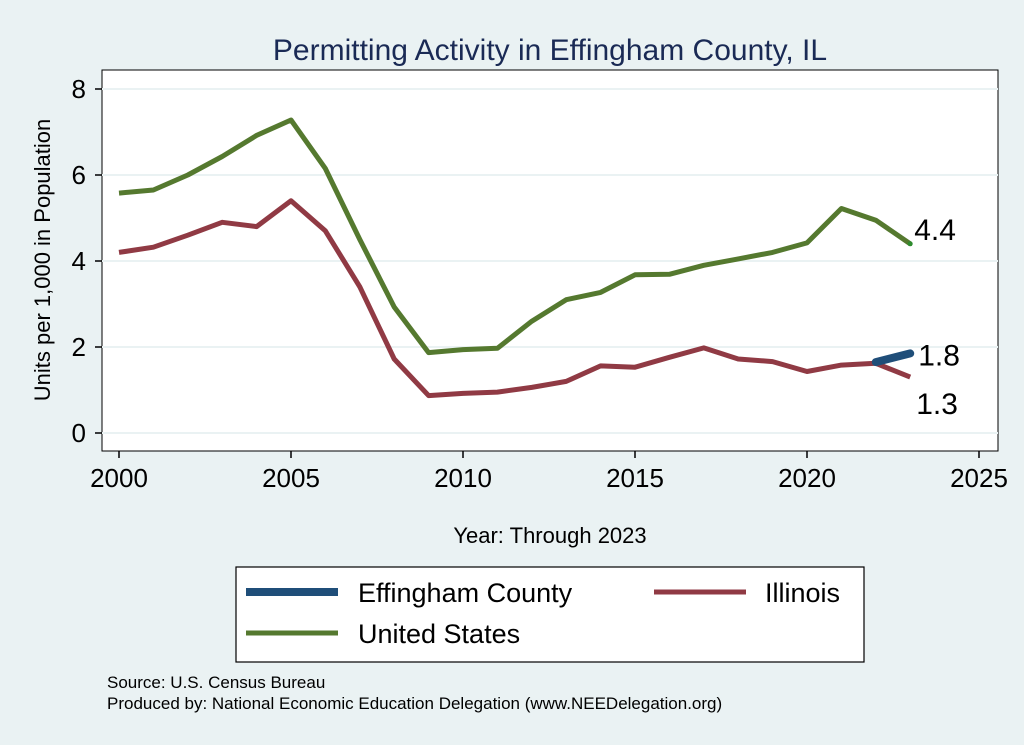  Describe the element at coordinates (291, 478) in the screenshot. I see `x-tick-label: 2005` at that location.